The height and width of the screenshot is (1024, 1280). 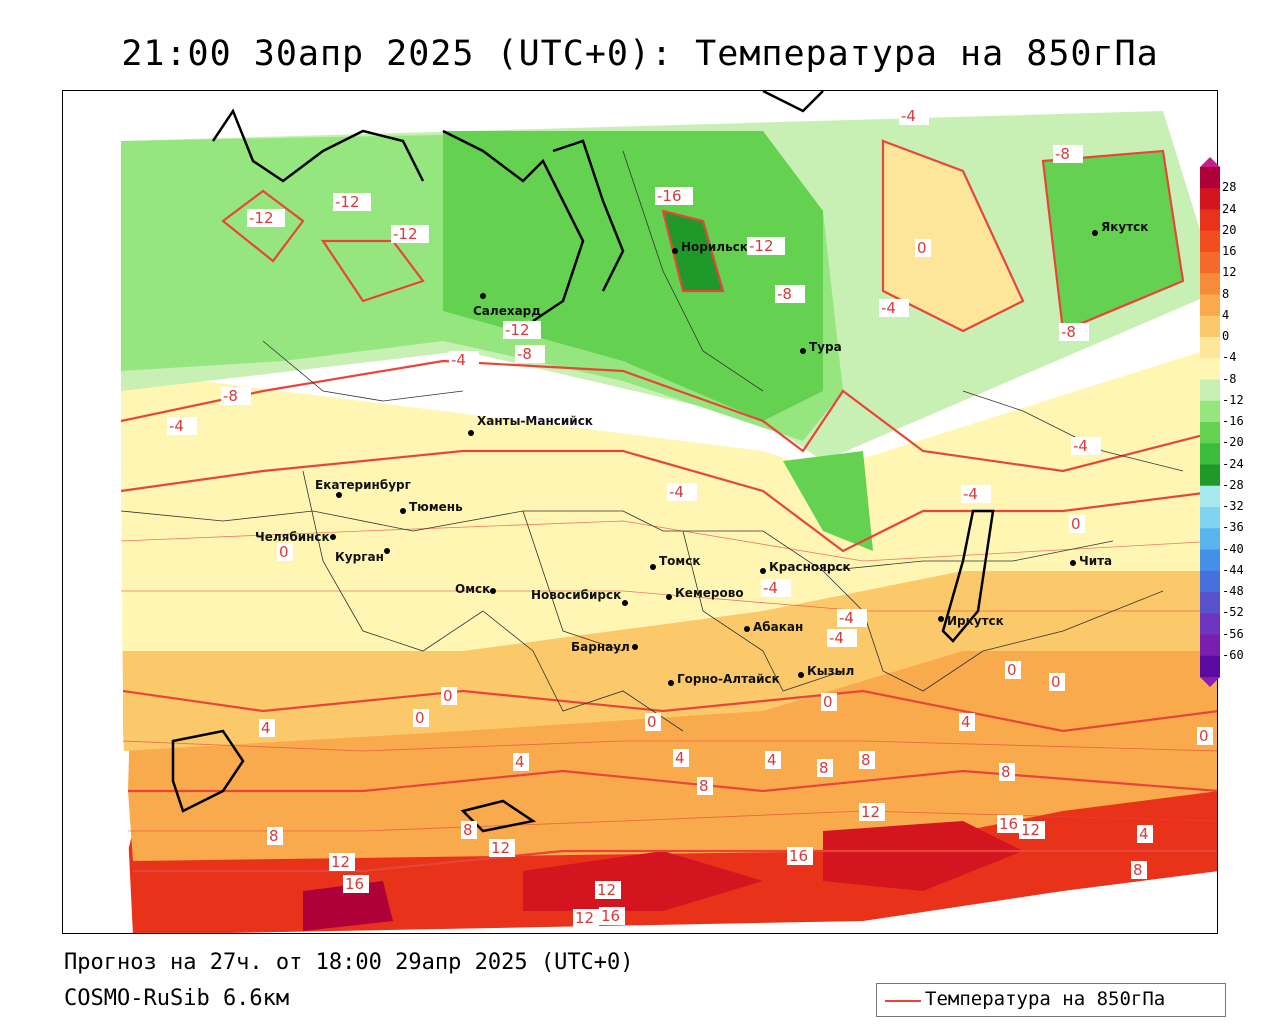 I want to click on city-irkutsk: Иркутск, so click(x=971, y=621).